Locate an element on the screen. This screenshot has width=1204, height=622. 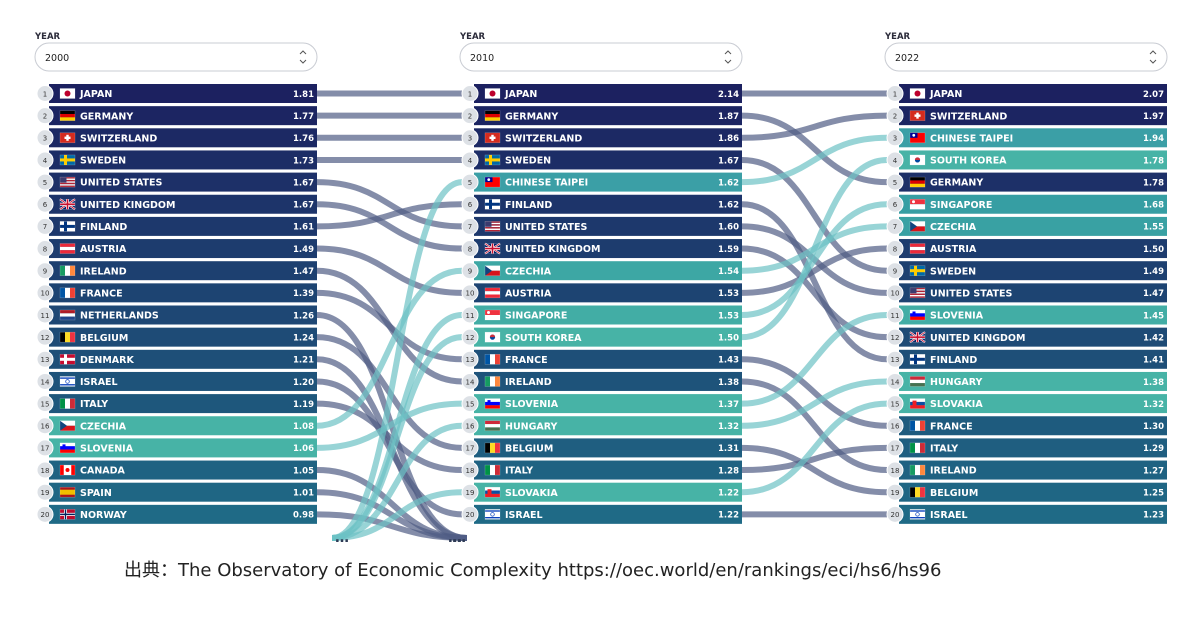
rank-row-2022-13: 13 FINLAND 1.41 is located at coordinates (1026, 359).